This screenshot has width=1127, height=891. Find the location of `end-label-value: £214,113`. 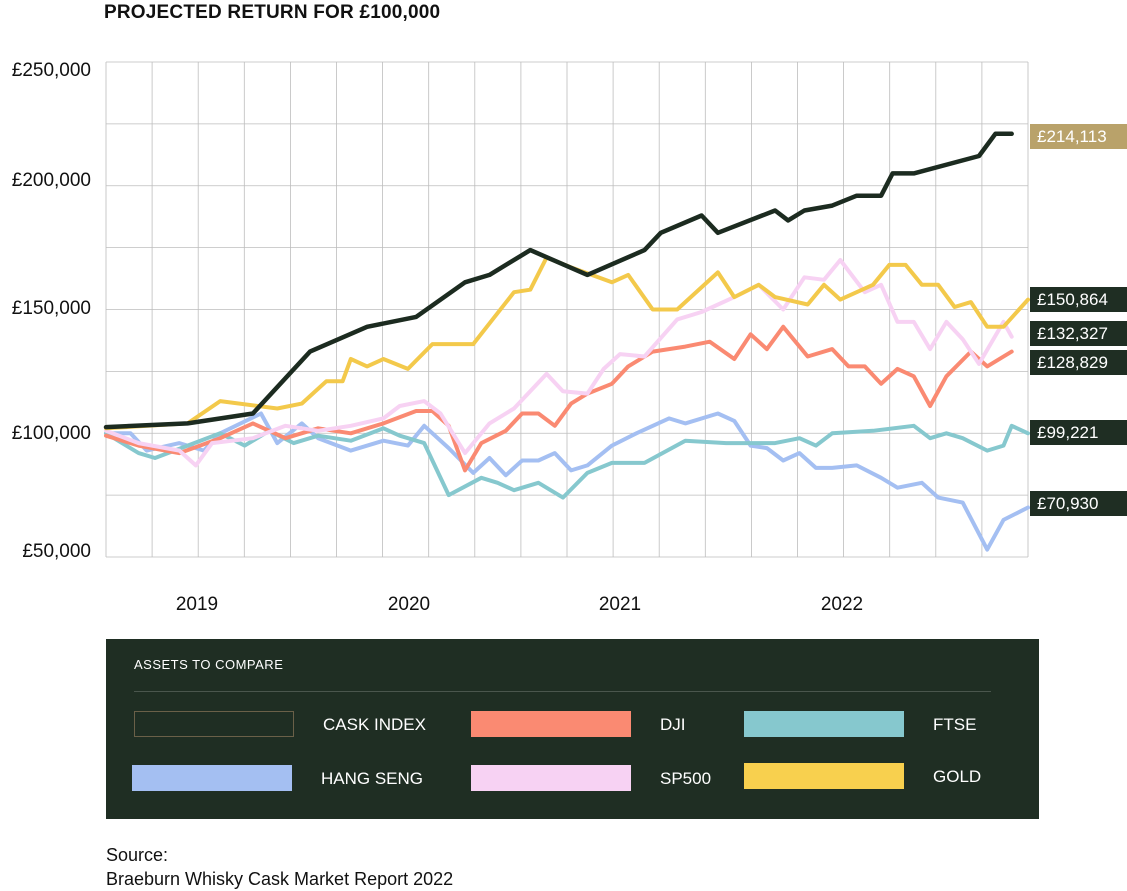

end-label-value: £214,113 is located at coordinates (1072, 136).